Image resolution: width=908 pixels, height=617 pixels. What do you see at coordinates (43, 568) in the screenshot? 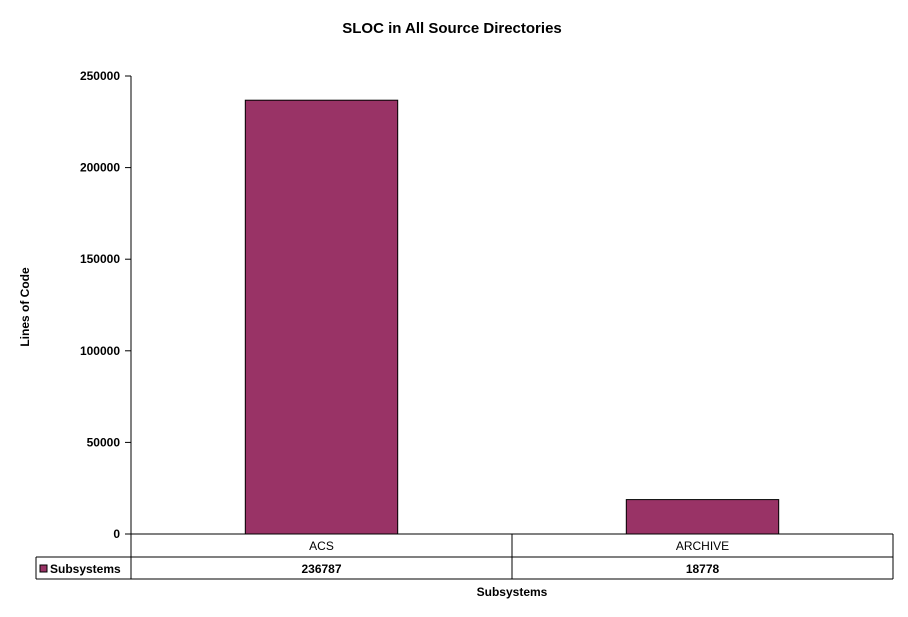
I see `legend-swatch` at bounding box center [43, 568].